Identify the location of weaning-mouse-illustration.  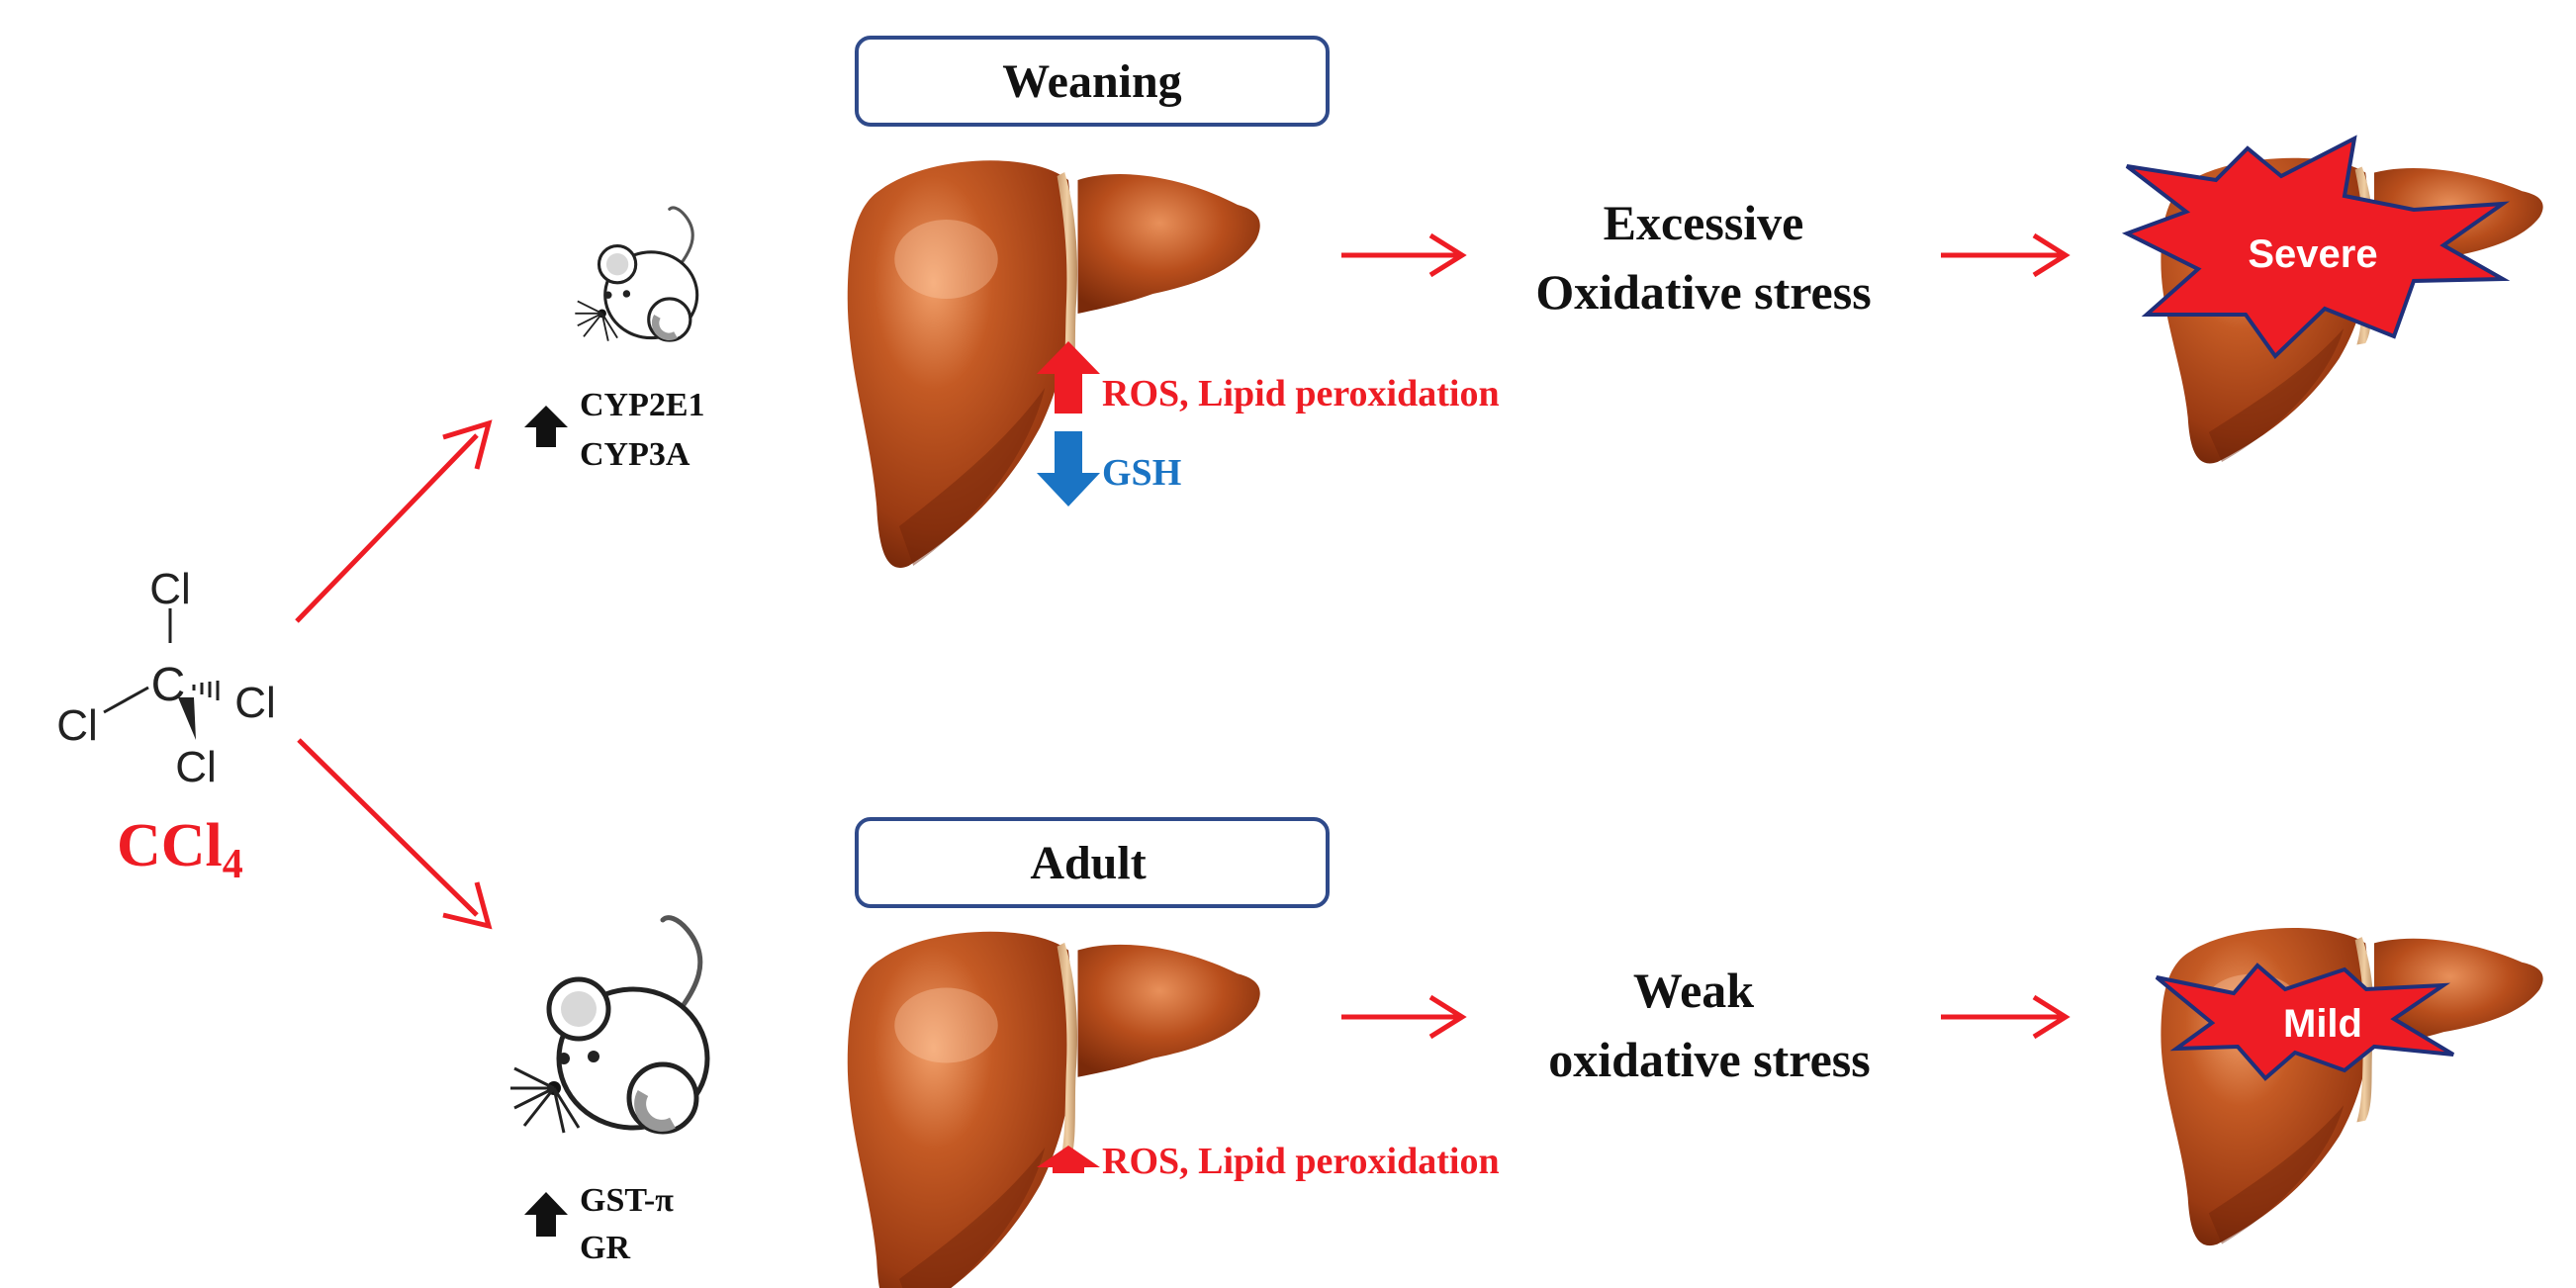
(636, 274).